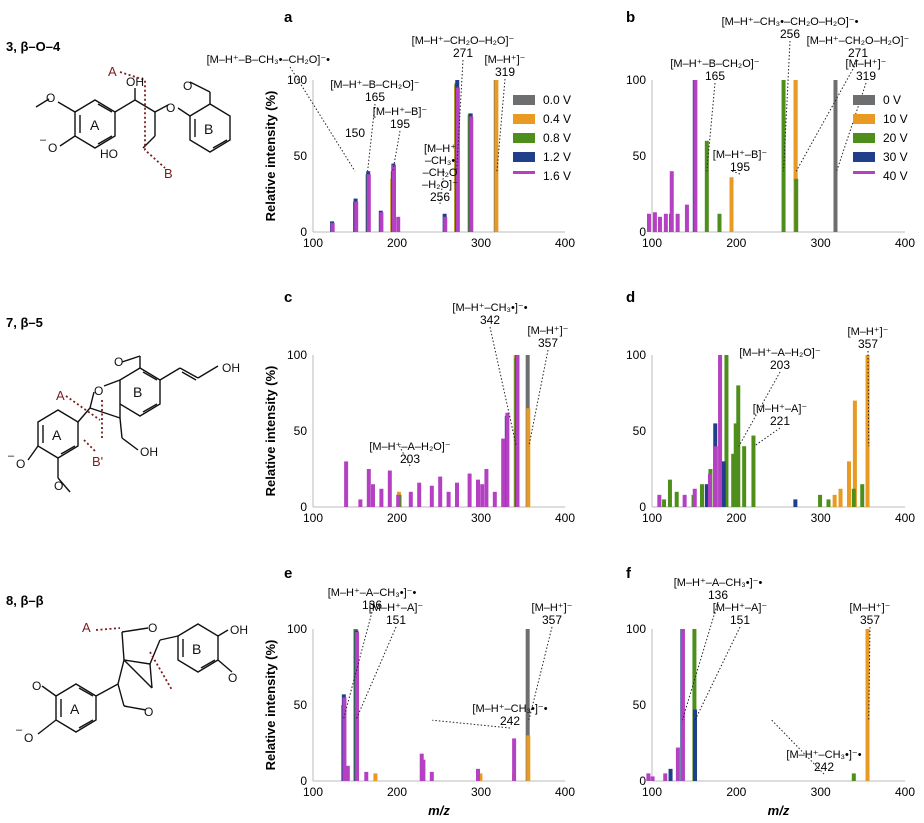 The width and height of the screenshot is (924, 823). What do you see at coordinates (50, 98) in the screenshot?
I see `s1-o-methoxy-left: O` at bounding box center [50, 98].